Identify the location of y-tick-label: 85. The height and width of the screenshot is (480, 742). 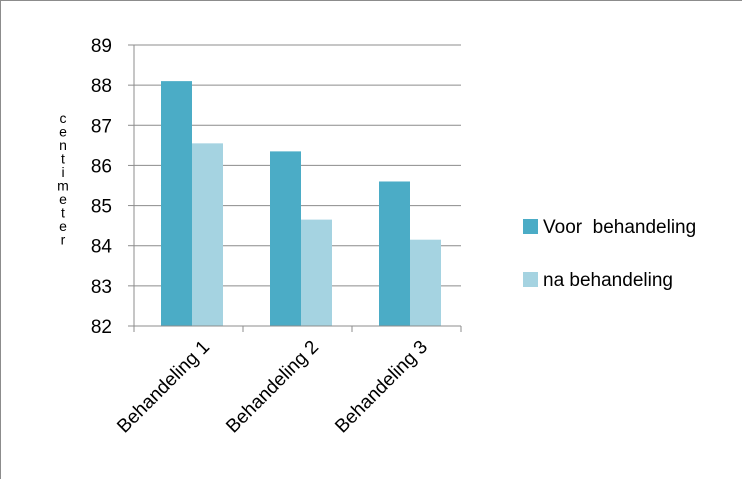
(101, 207).